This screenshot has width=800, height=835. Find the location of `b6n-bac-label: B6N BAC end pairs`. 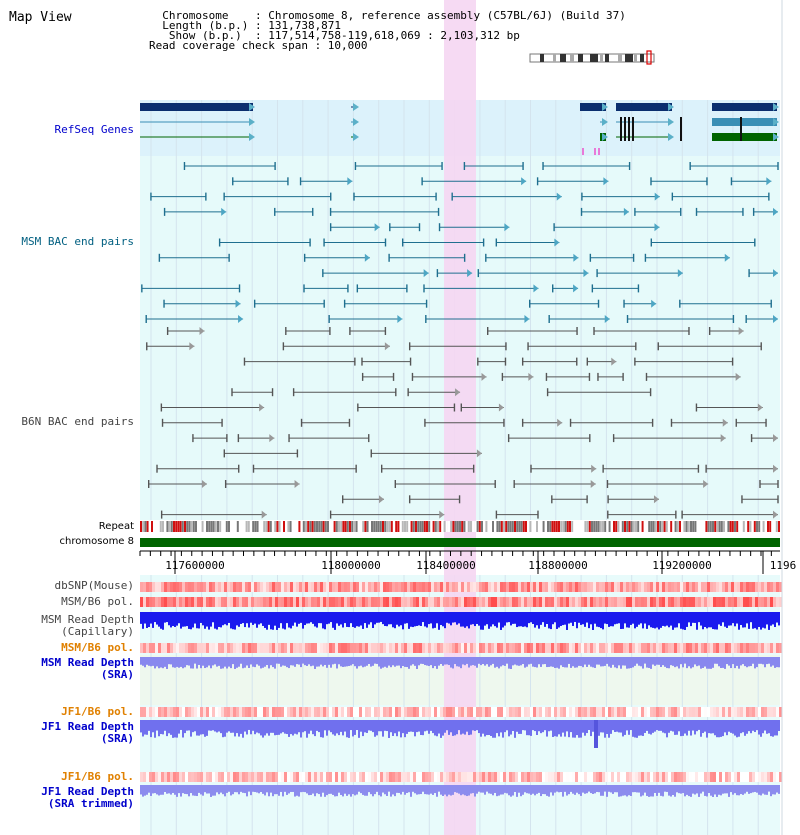

b6n-bac-label: B6N BAC end pairs is located at coordinates (77, 421).